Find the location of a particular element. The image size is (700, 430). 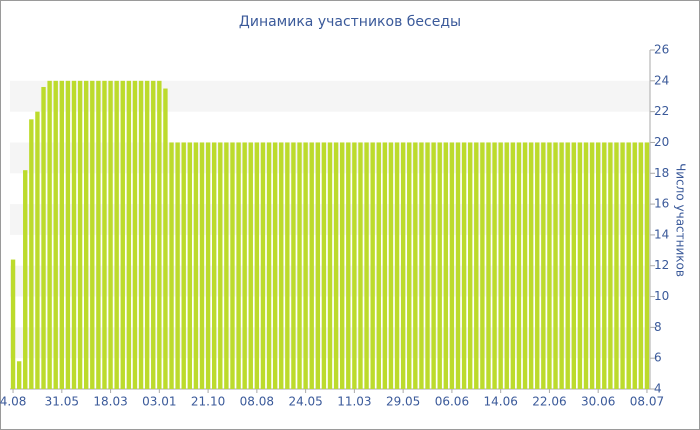

y-tick-label: 20 is located at coordinates (661, 142).